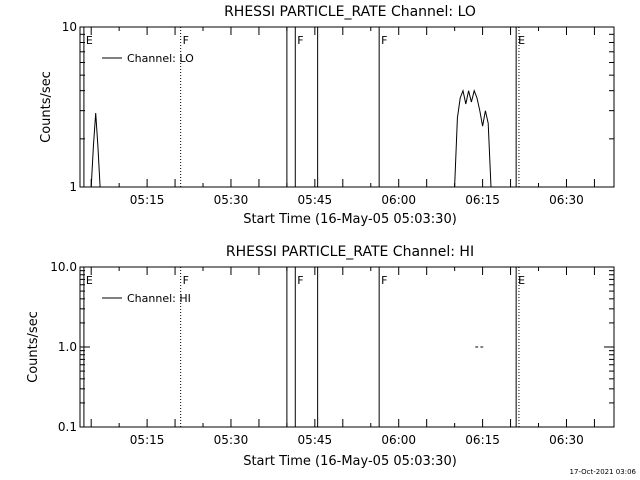  I want to click on legend-label: Channel: LO, so click(160, 58).